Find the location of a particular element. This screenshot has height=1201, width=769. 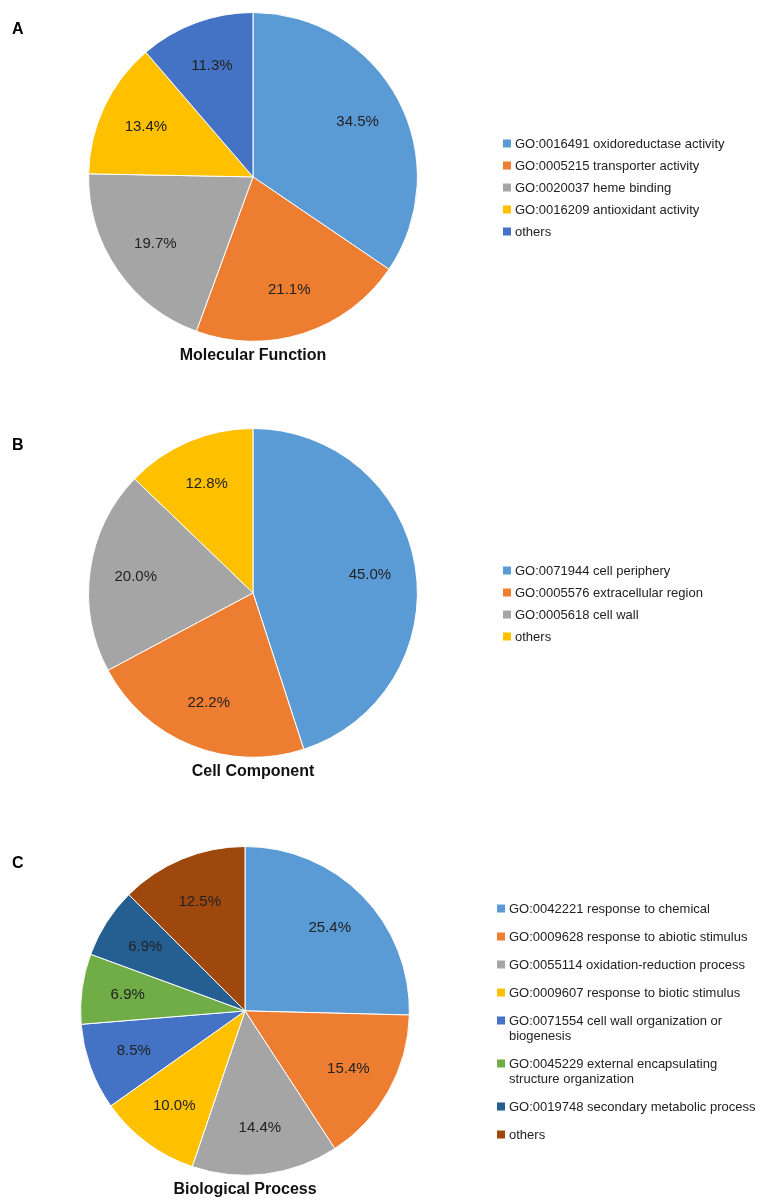

data-label: 12.5% is located at coordinates (199, 900).